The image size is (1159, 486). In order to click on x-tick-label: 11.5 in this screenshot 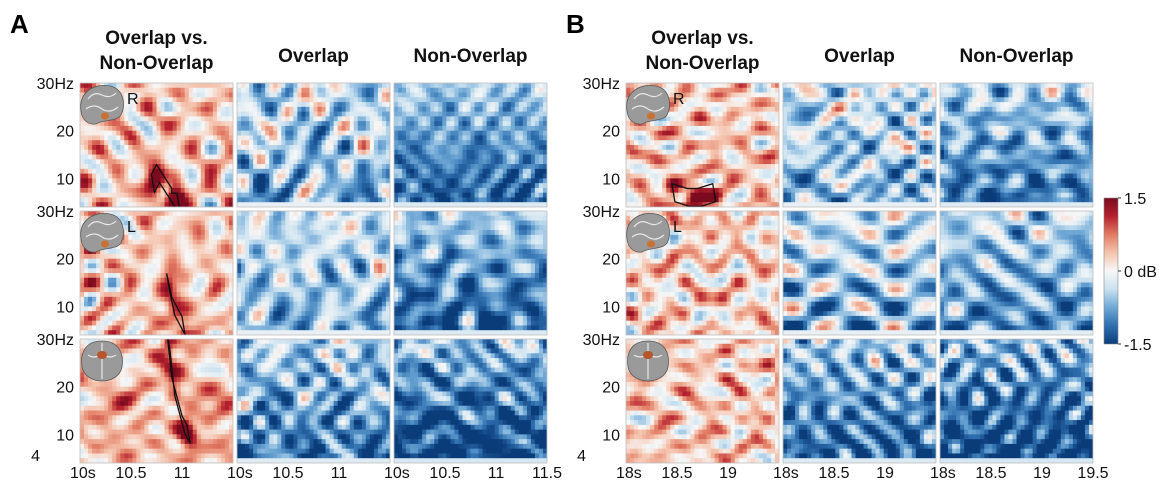, I will do `click(547, 473)`.